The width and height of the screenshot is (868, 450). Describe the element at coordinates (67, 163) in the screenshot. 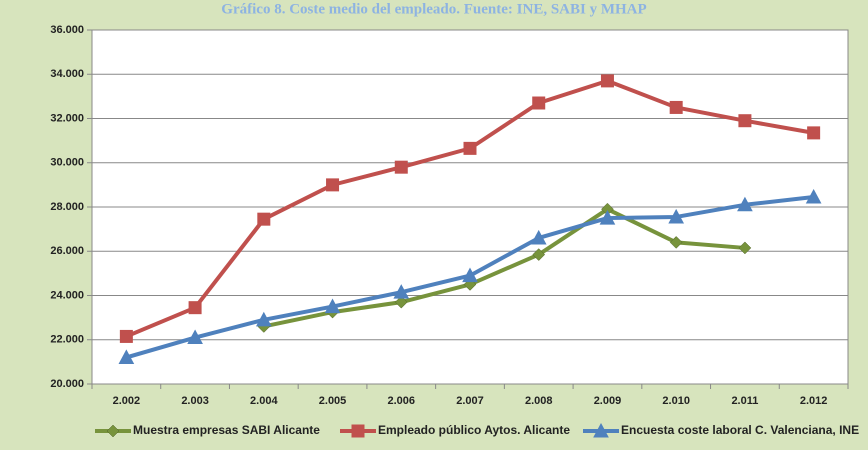

I see `y-tick-label: 30.000` at that location.